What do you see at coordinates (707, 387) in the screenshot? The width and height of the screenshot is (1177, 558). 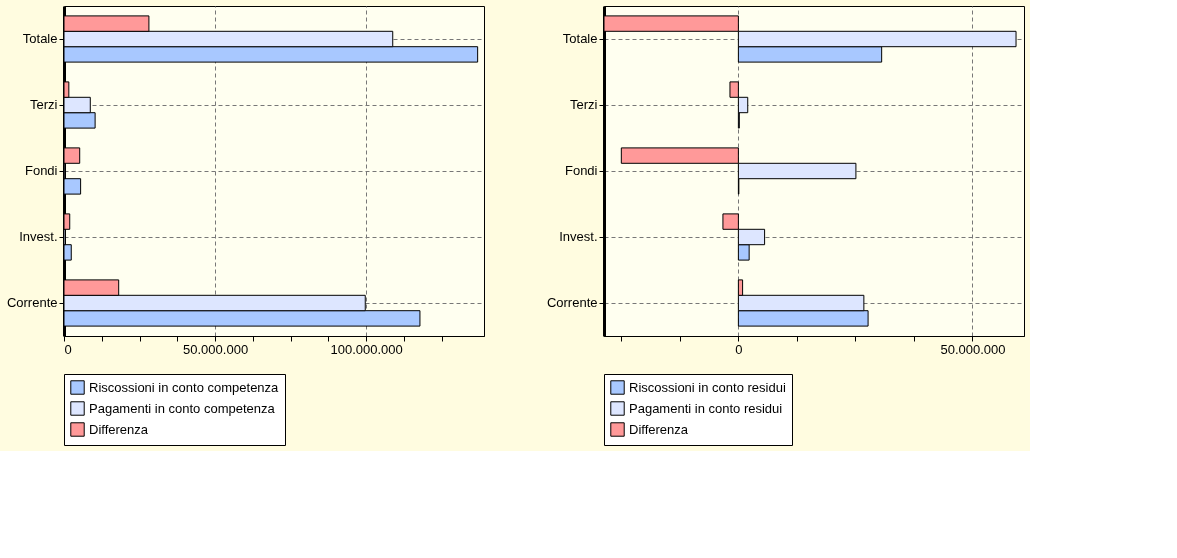 I see `legend-label: Riscossioni in conto residui` at bounding box center [707, 387].